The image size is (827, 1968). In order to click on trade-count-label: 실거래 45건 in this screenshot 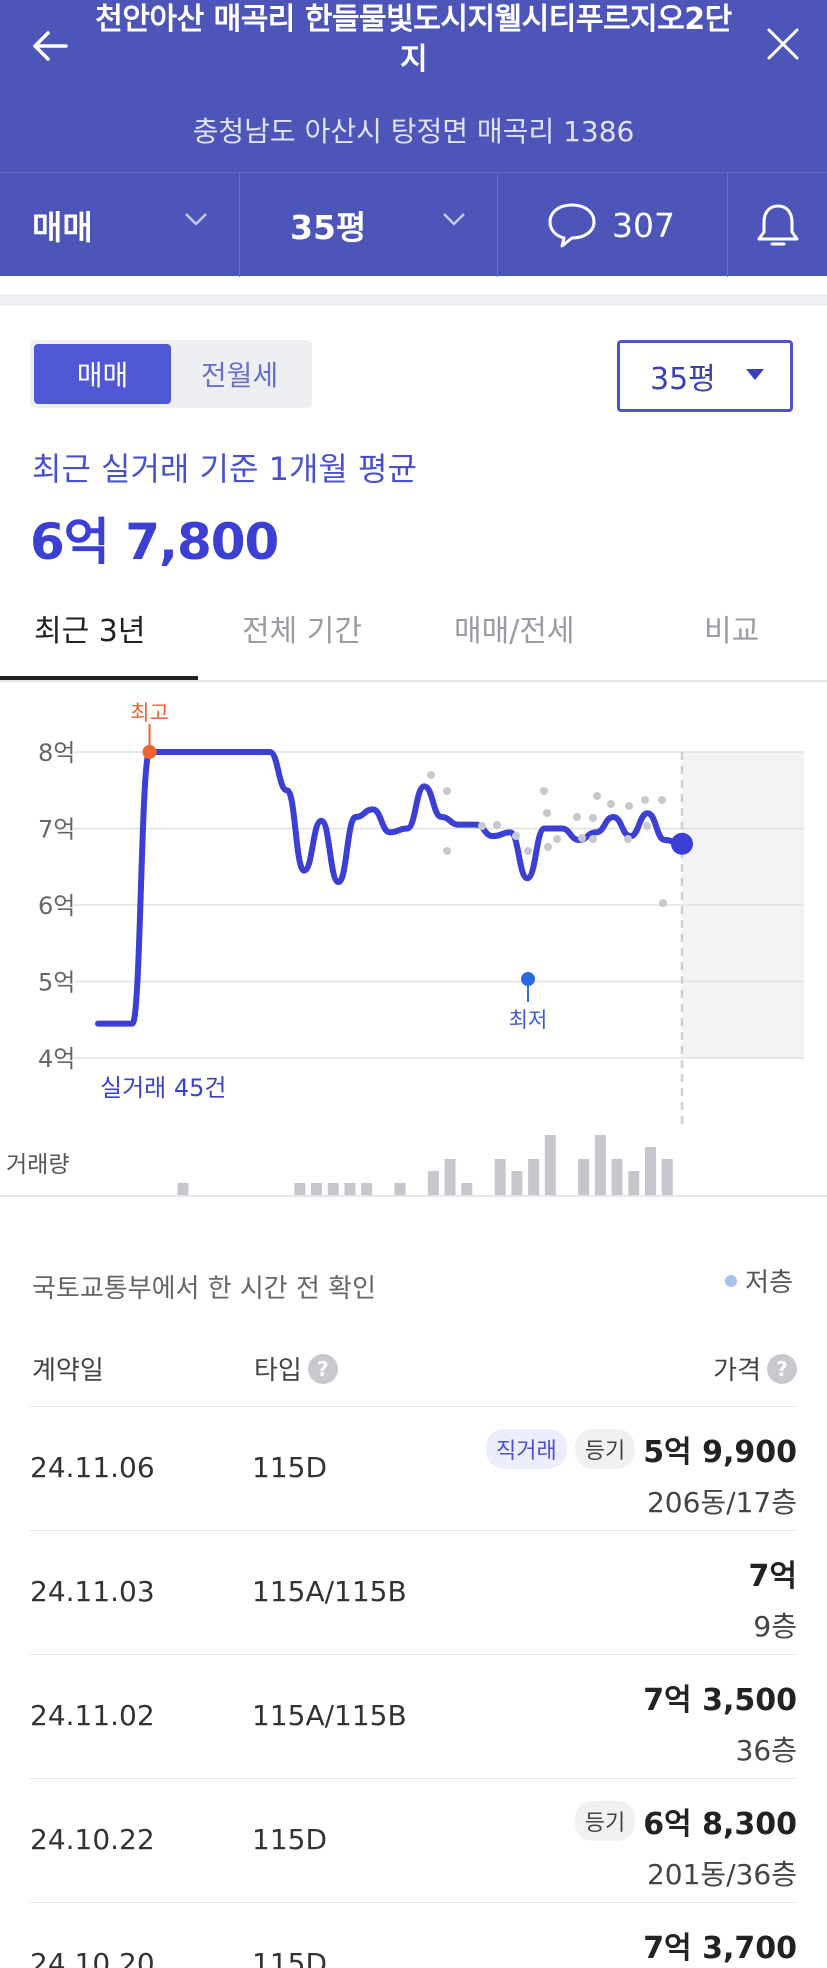, I will do `click(163, 1088)`.